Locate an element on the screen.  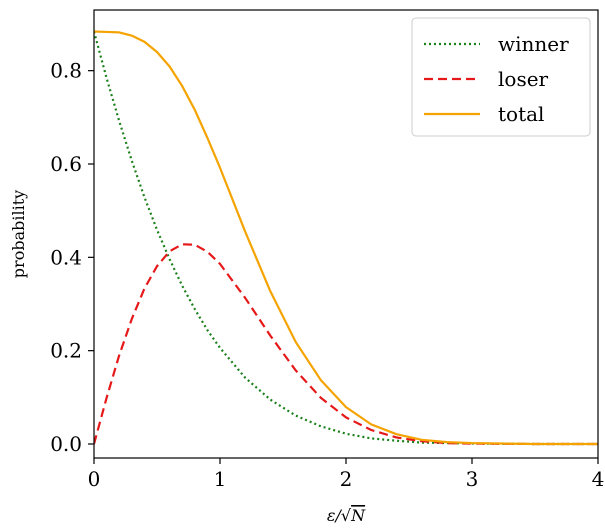
y-axis-label: probability is located at coordinates (18, 234).